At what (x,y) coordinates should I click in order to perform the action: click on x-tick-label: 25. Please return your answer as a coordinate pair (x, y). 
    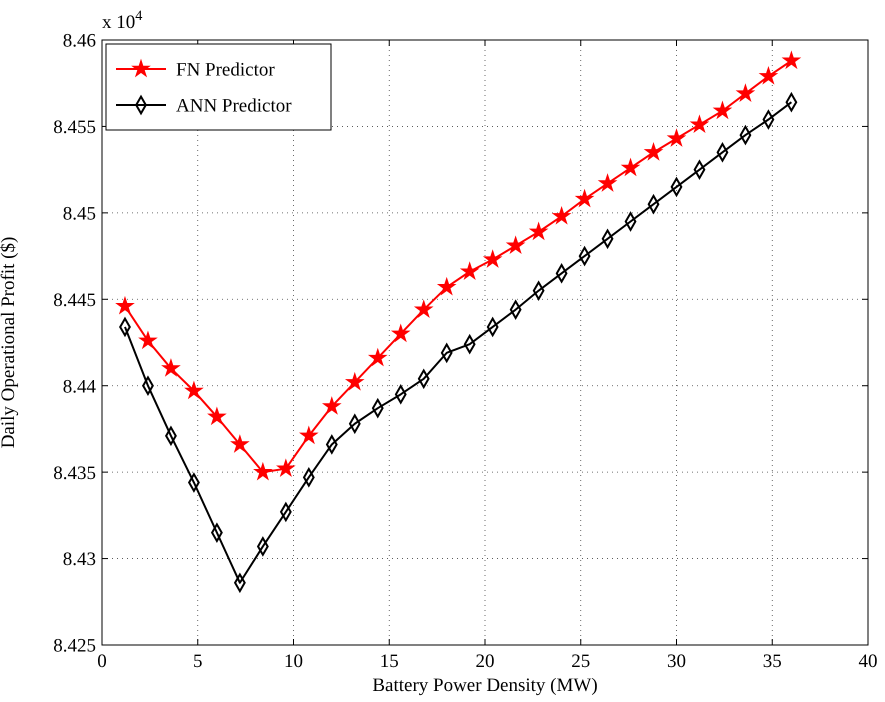
    Looking at the image, I should click on (580, 661).